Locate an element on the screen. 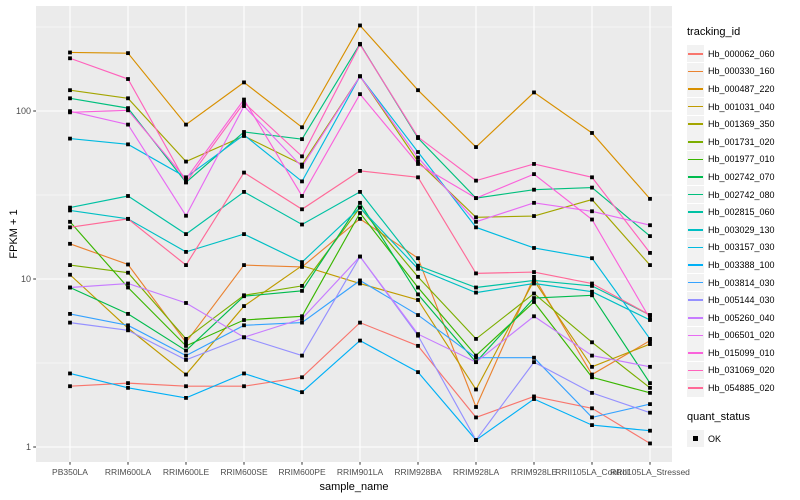  legend-item-Hb_005144_030: Hb_005144_030 is located at coordinates (743, 300).